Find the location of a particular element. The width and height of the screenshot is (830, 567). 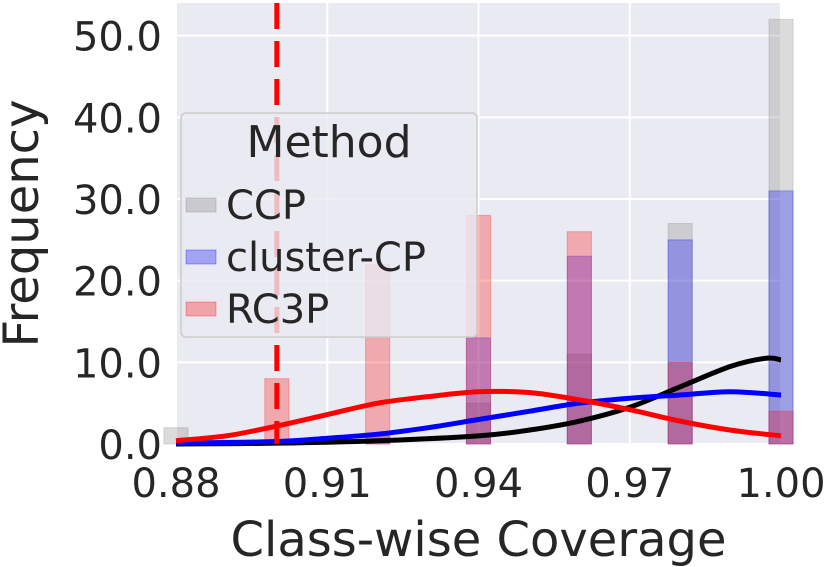

legend-items: CCP cluster-CP RC3P is located at coordinates (305, 258).